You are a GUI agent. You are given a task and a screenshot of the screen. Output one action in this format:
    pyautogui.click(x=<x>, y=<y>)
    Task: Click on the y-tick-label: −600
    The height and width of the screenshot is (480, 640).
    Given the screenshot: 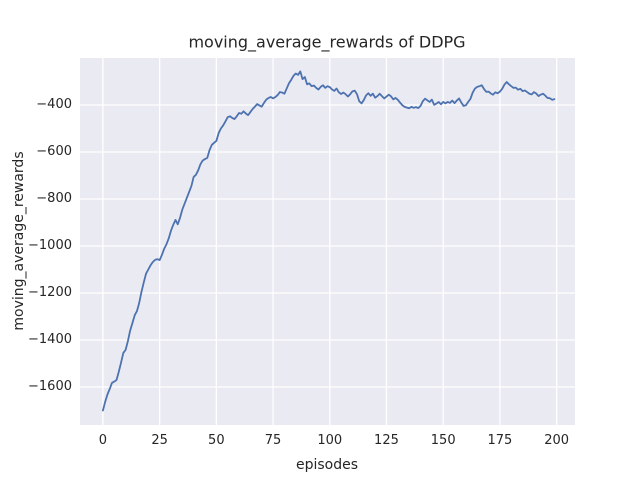 What is the action you would take?
    pyautogui.click(x=54, y=151)
    